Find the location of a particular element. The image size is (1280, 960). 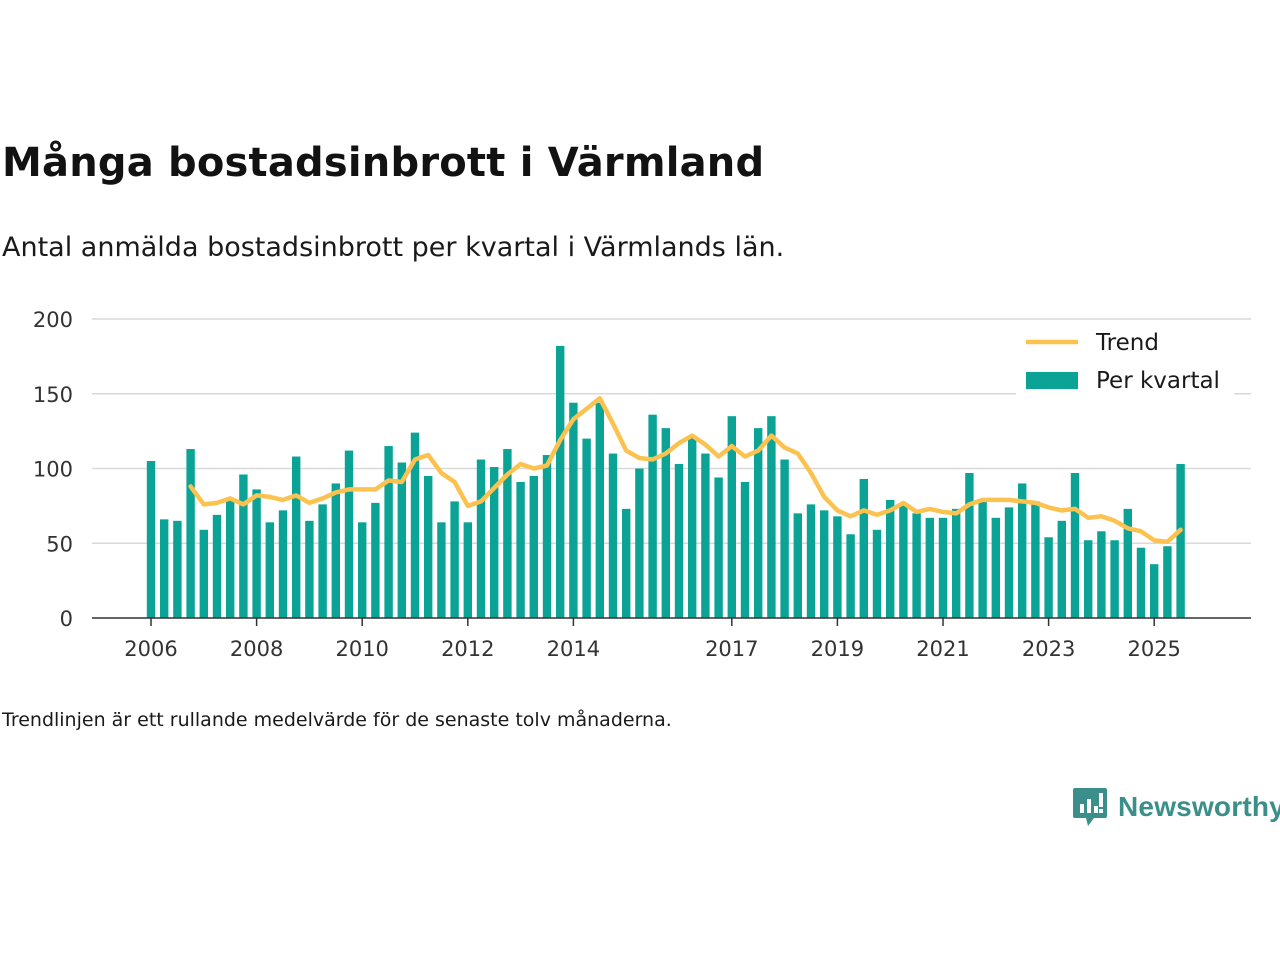

legend-trend-label: Trend is located at coordinates (1127, 343).